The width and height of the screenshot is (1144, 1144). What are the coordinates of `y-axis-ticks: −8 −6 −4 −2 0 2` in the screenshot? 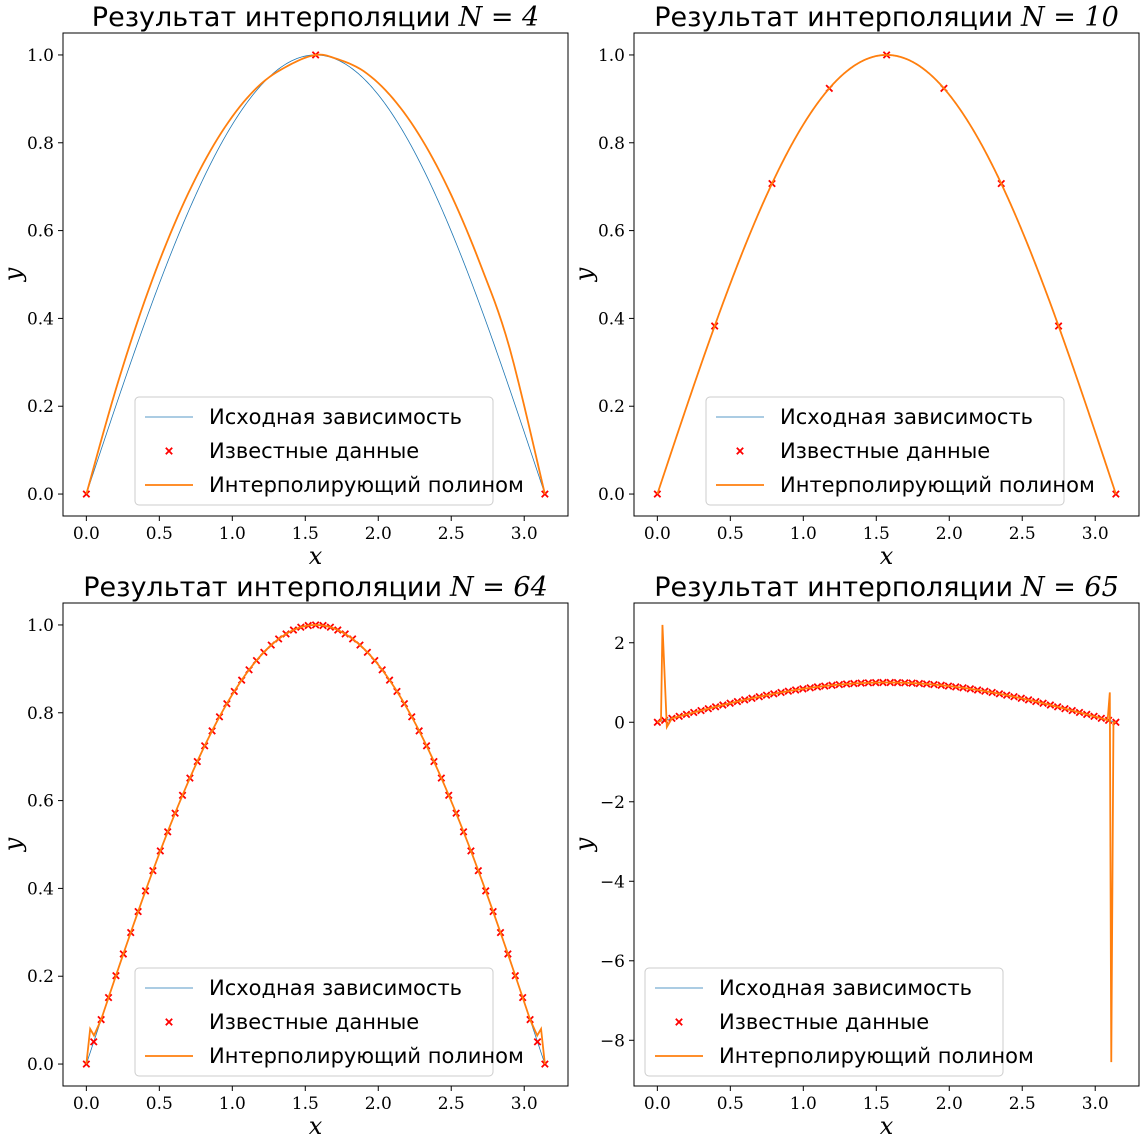 It's located at (617, 842).